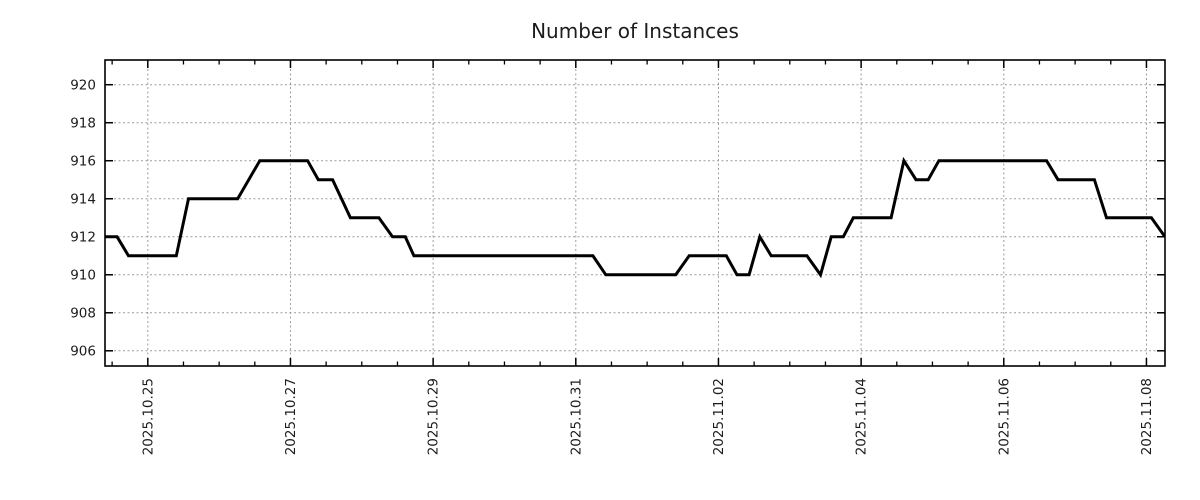 This screenshot has height=500, width=1200. I want to click on x-axis-tick-label: 2025.10.25, so click(148, 416).